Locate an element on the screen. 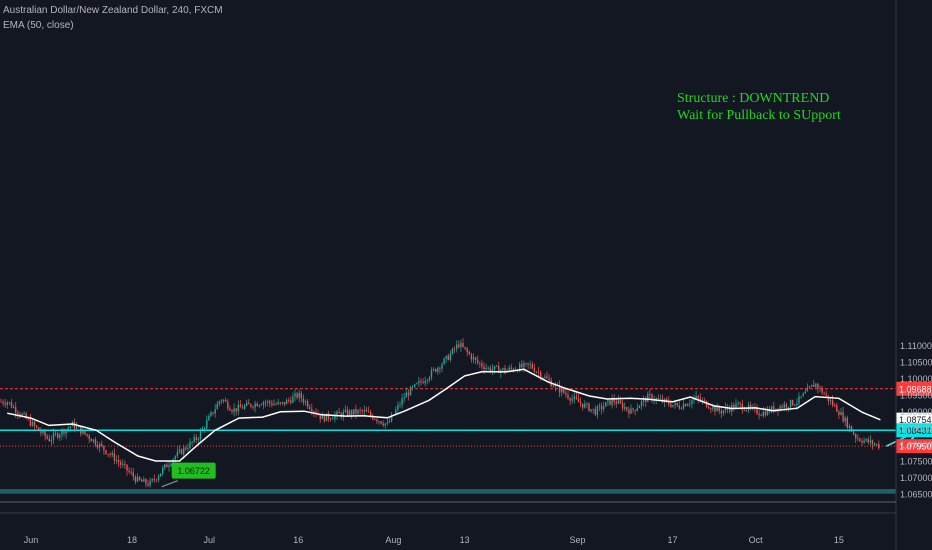 The height and width of the screenshot is (550, 932). y-tick-label: 1.10500 is located at coordinates (916, 363).